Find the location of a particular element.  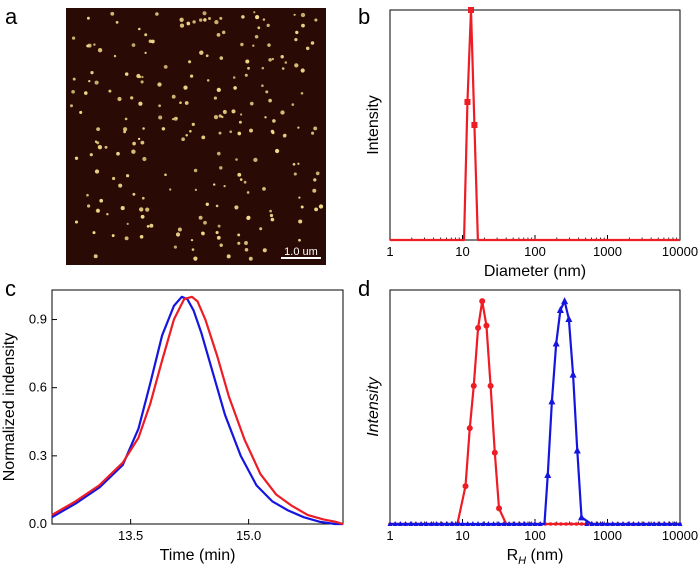

y-axis-label: Normalized indensity is located at coordinates (9, 407).